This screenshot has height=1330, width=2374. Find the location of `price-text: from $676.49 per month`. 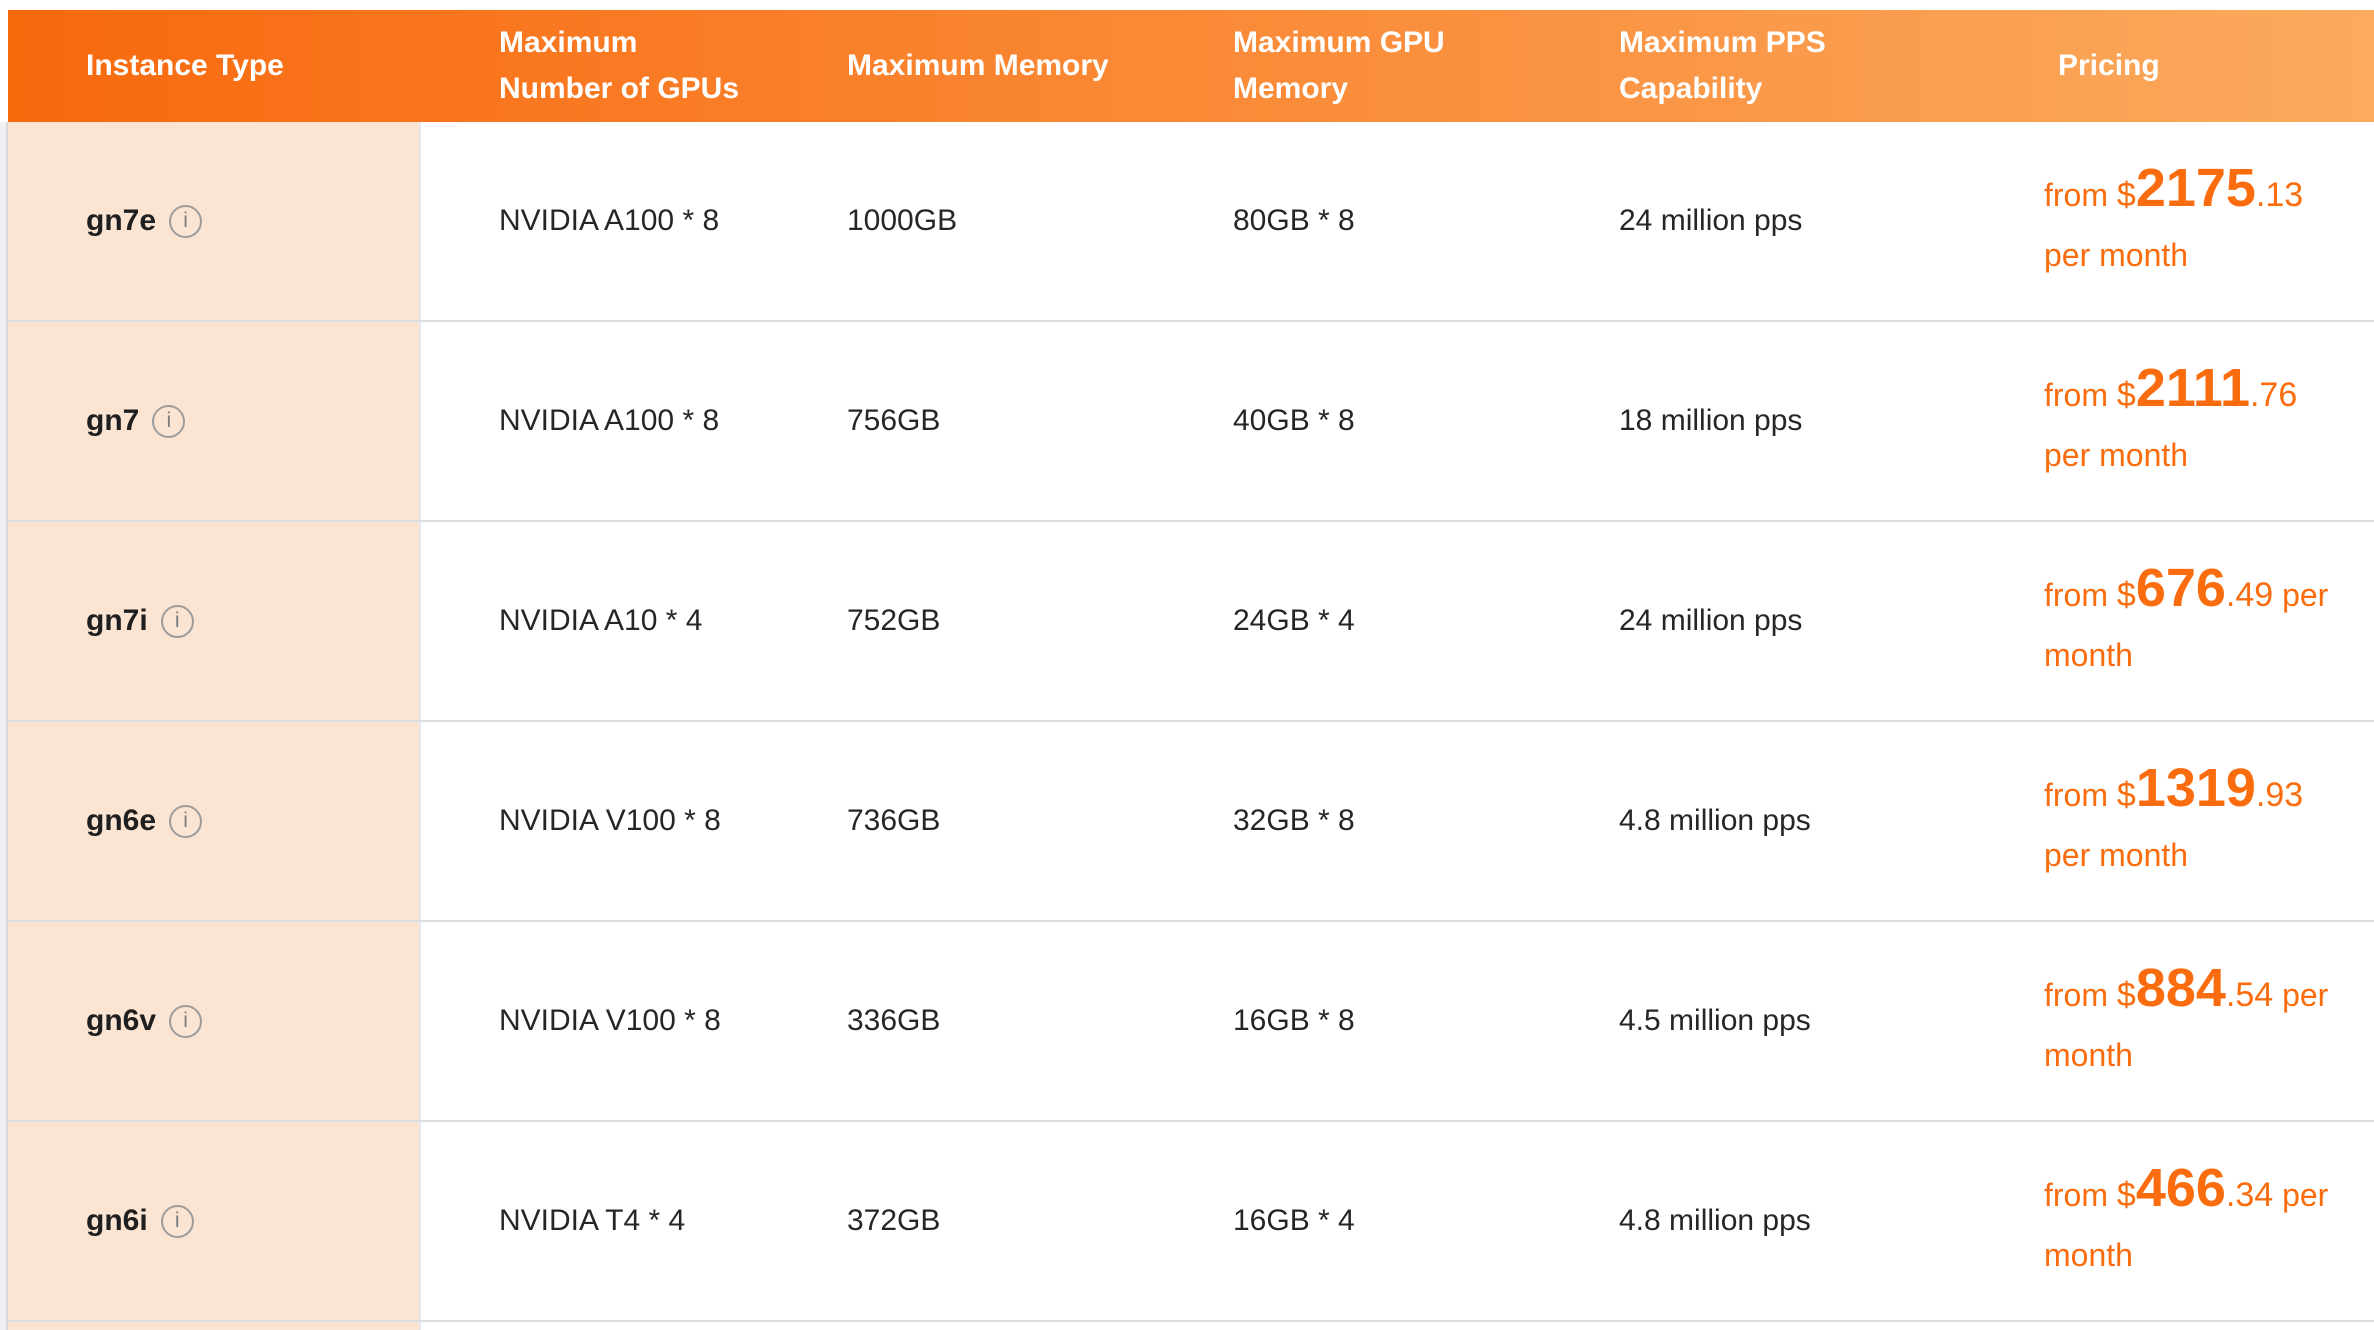

price-text: from $676.49 per month is located at coordinates (2193, 621).